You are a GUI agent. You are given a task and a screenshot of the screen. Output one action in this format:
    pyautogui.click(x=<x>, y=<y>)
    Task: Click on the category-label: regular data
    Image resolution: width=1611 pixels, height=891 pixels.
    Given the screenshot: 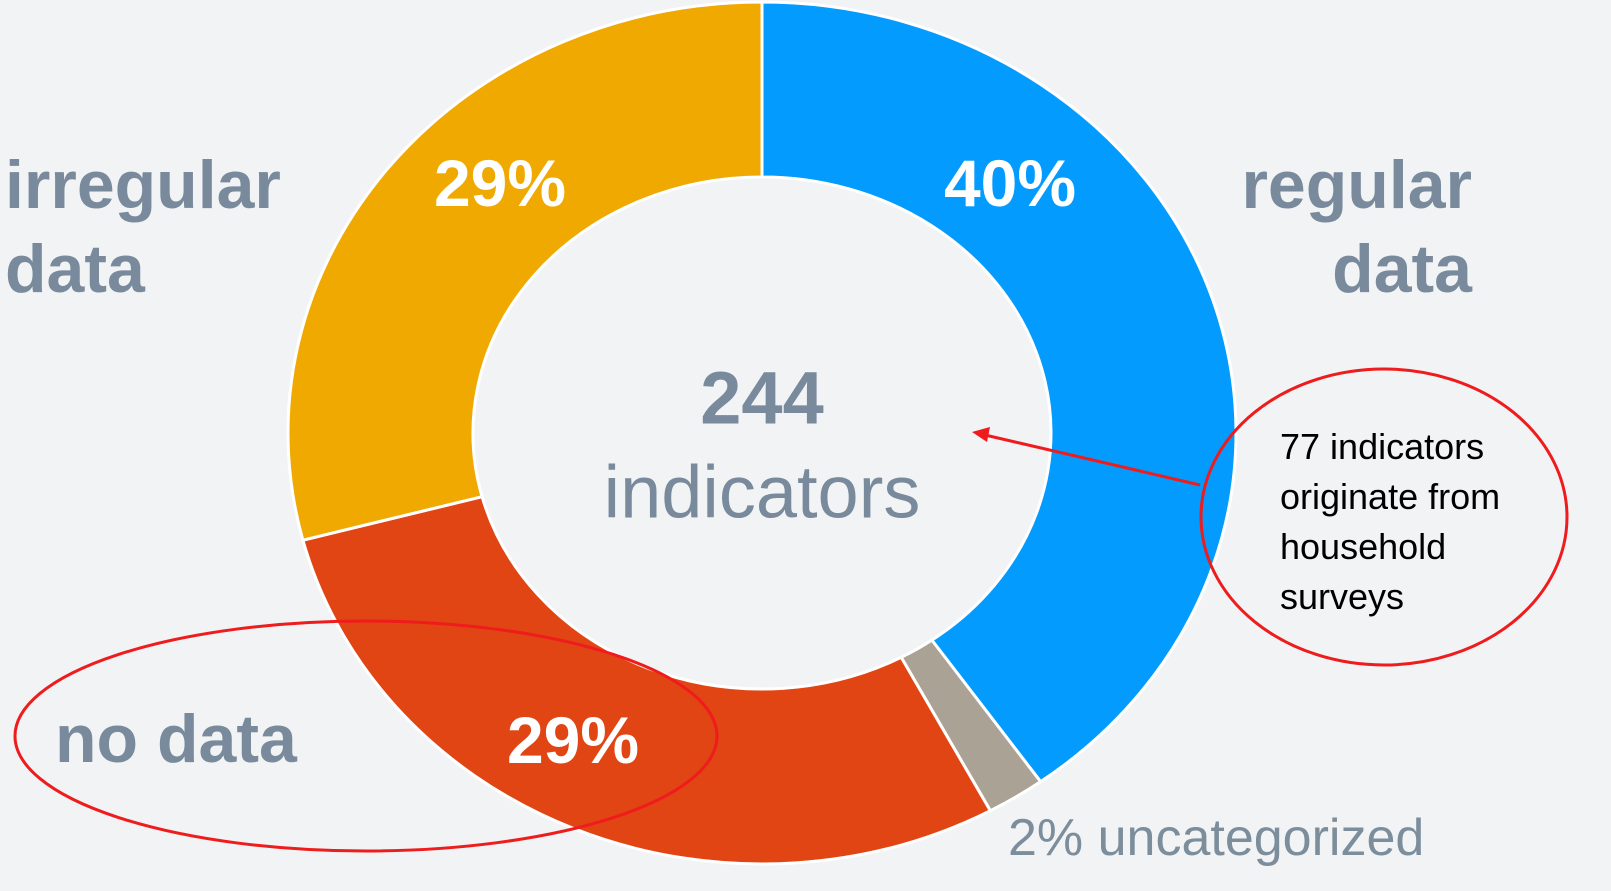 What is the action you would take?
    pyautogui.click(x=1356, y=227)
    